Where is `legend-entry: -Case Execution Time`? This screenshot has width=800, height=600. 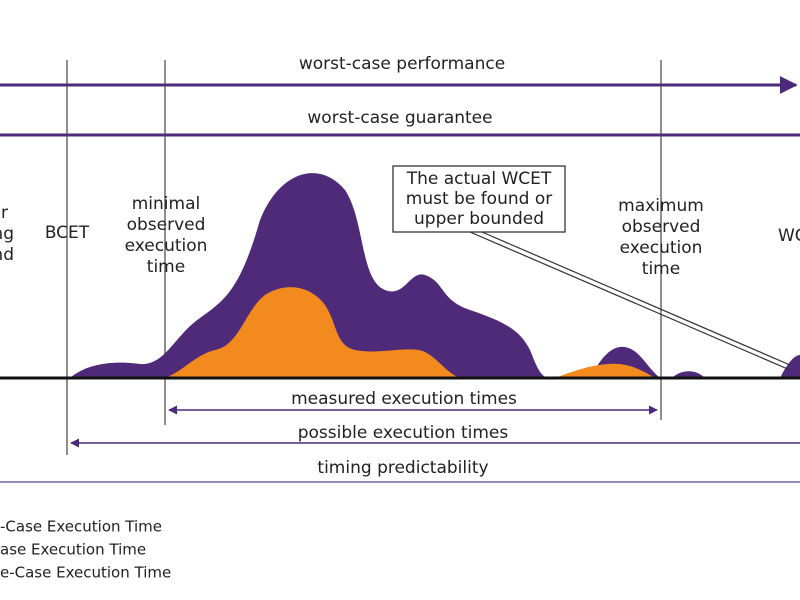 legend-entry: -Case Execution Time is located at coordinates (81, 527).